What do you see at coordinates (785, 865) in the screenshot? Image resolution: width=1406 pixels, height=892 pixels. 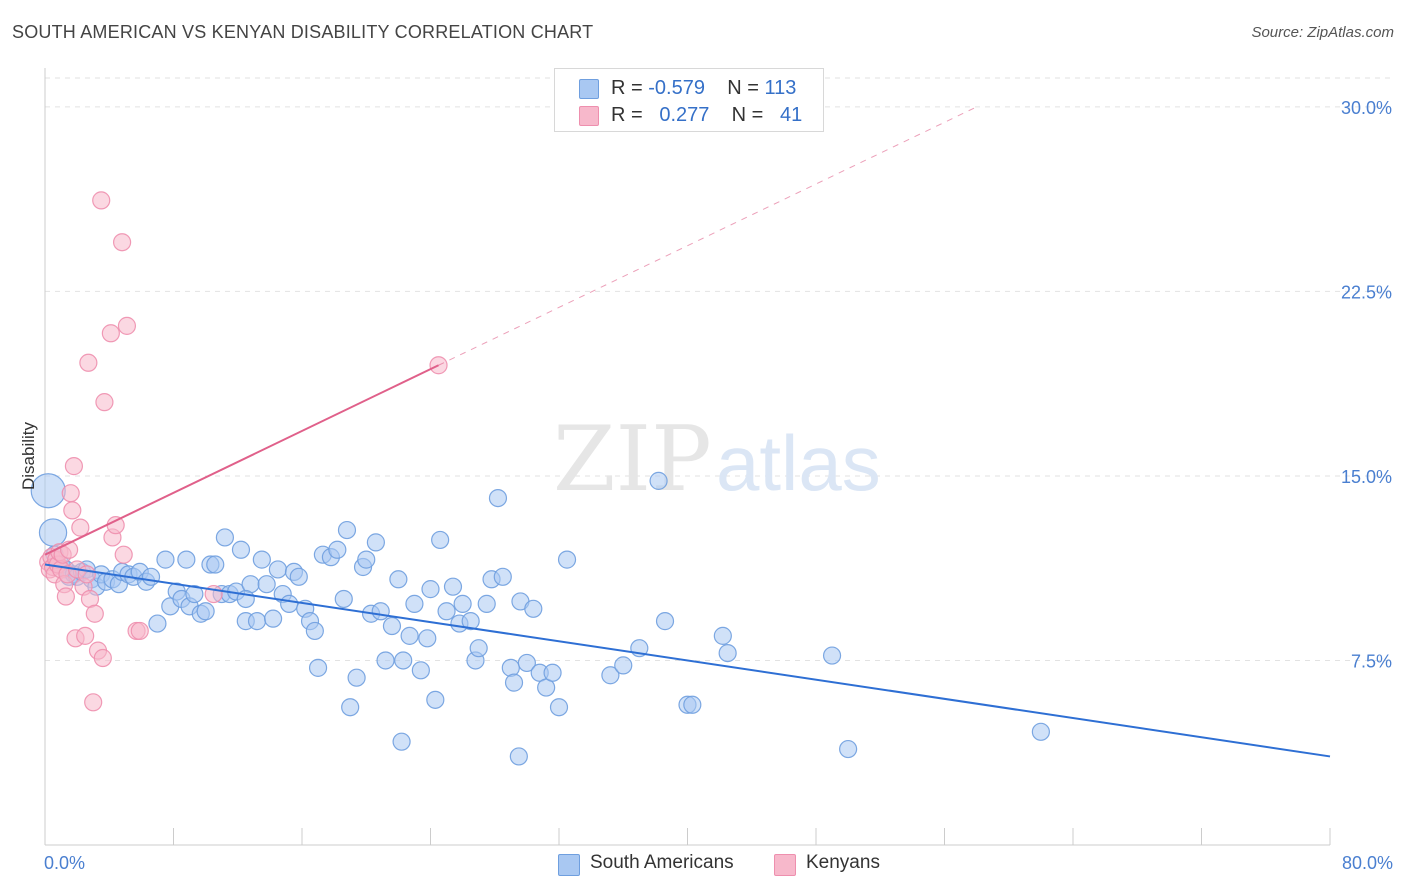 I see `pink-swatch` at bounding box center [785, 865].